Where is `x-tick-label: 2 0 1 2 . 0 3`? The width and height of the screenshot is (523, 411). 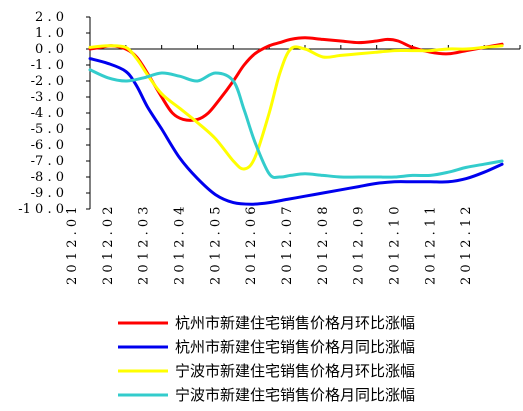
x-tick-label: 2 0 1 2 . 0 3 is located at coordinates (144, 245).